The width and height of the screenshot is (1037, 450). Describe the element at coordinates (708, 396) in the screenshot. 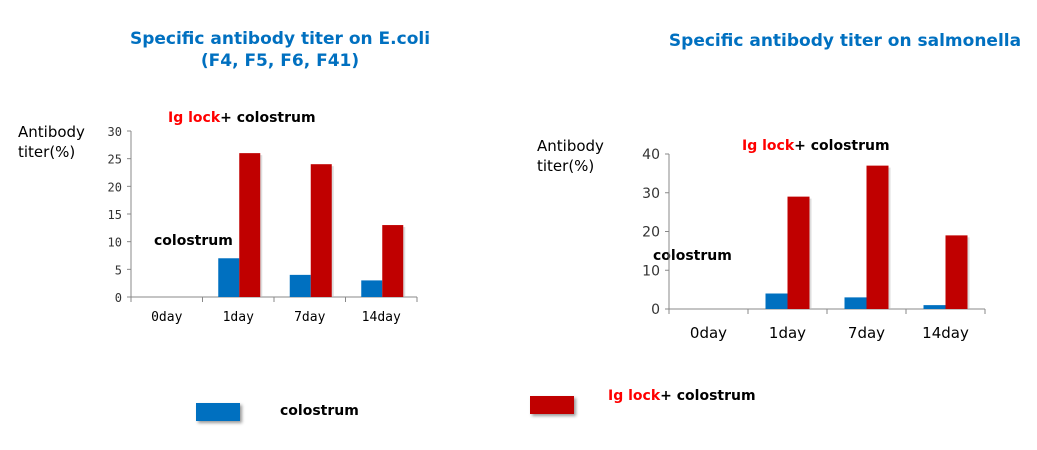

I see `legend-label-black: + colostrum` at that location.